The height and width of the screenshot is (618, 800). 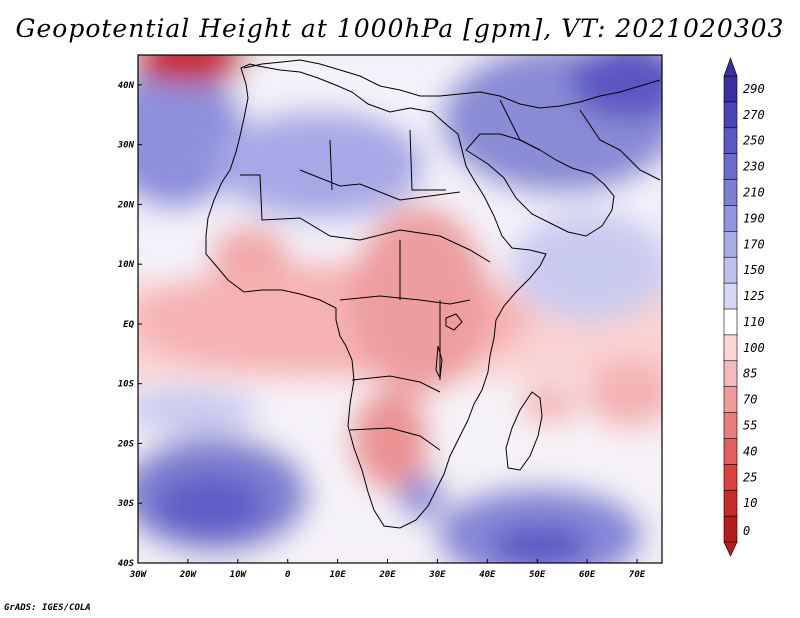 I want to click on lat-label: 20N, so click(x=126, y=205).